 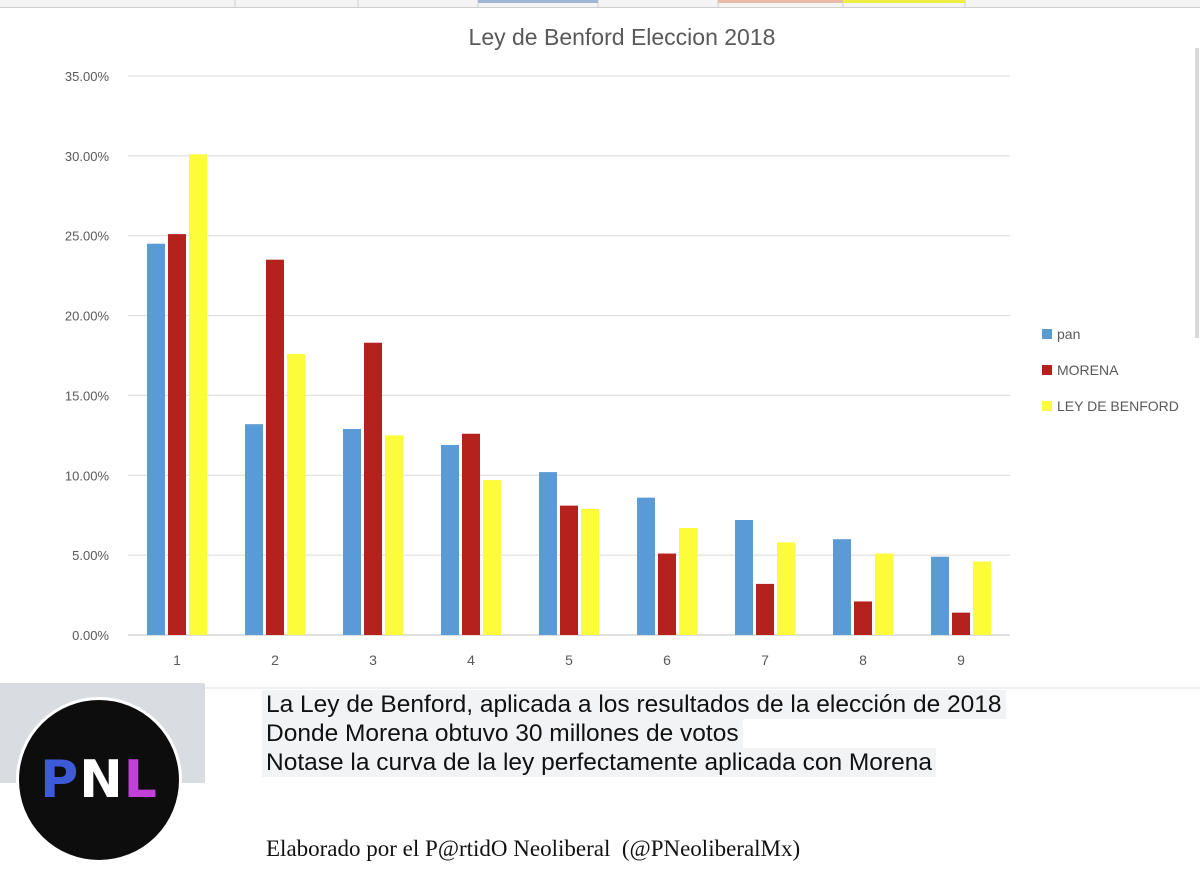 I want to click on pnl-logo: P N L, so click(x=99, y=780).